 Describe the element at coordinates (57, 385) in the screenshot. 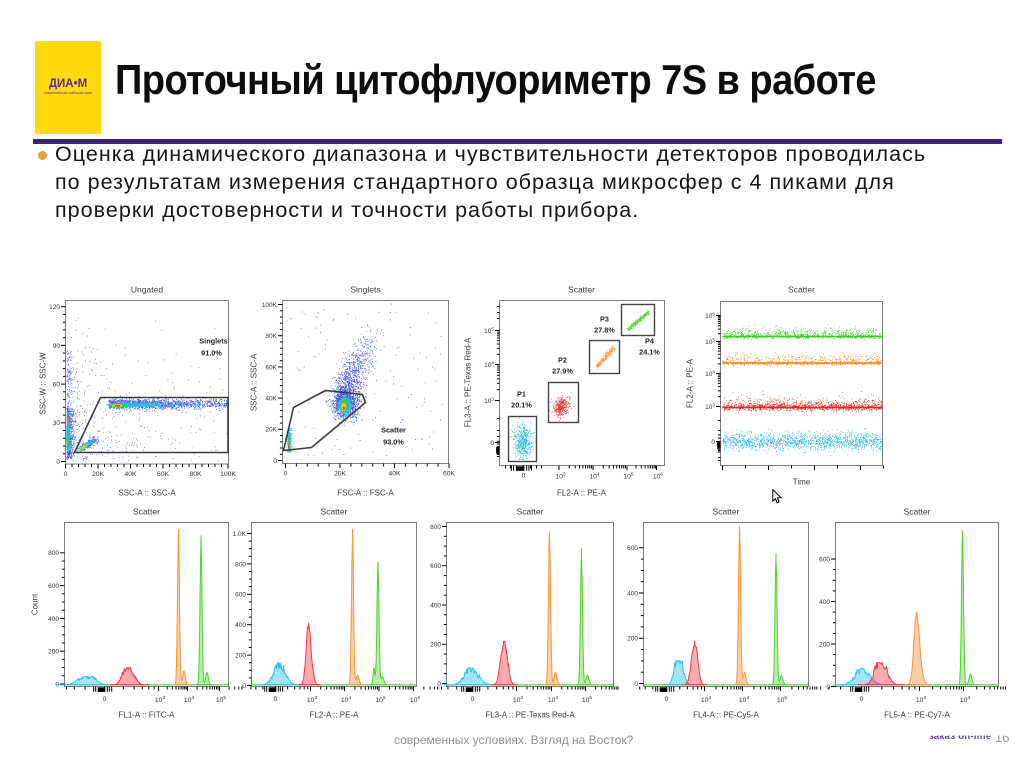

I see `svg-text: 60` at that location.